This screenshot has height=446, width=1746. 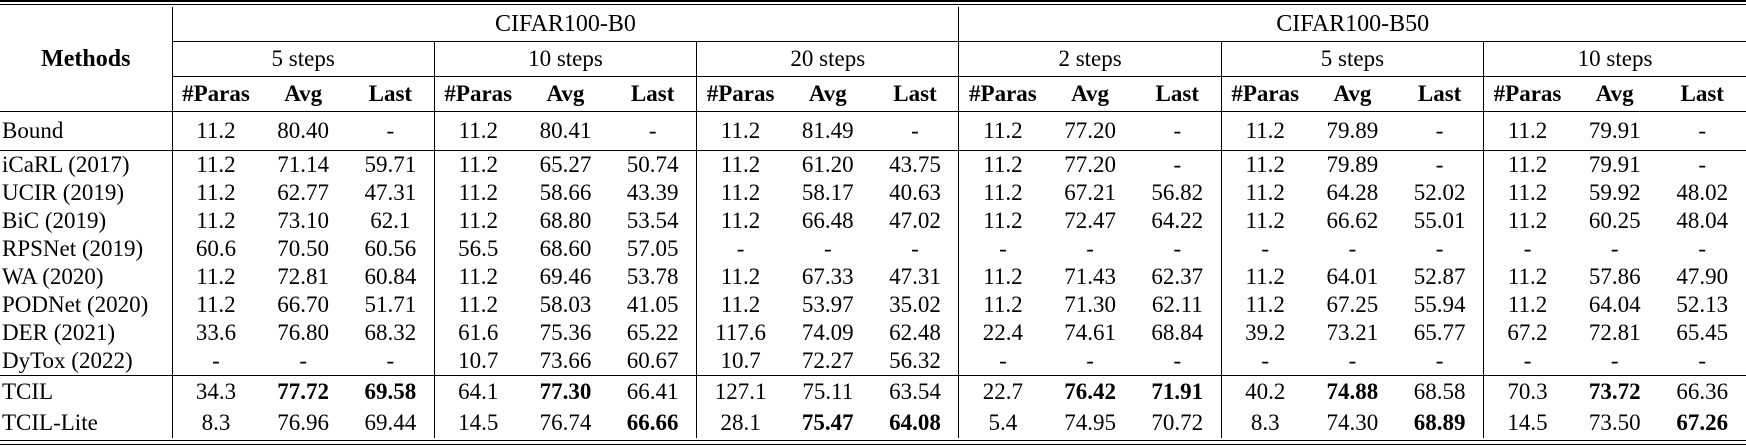 What do you see at coordinates (216, 422) in the screenshot?
I see `value-cell: 8.3` at bounding box center [216, 422].